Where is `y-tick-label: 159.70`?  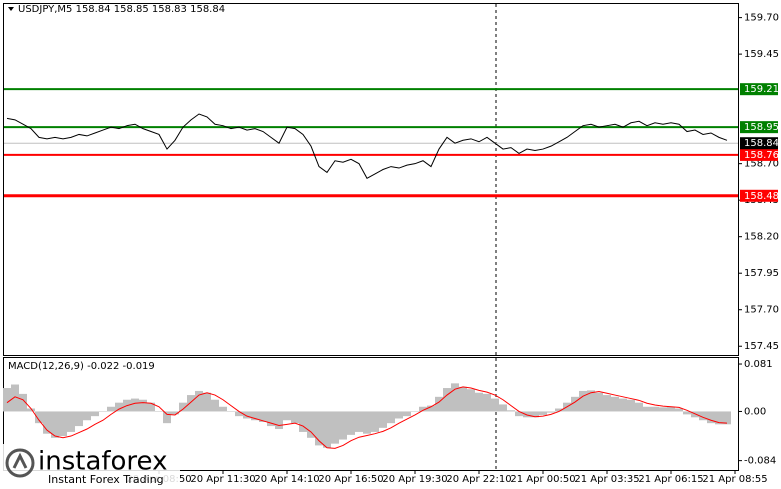 y-tick-label: 159.70 is located at coordinates (761, 18).